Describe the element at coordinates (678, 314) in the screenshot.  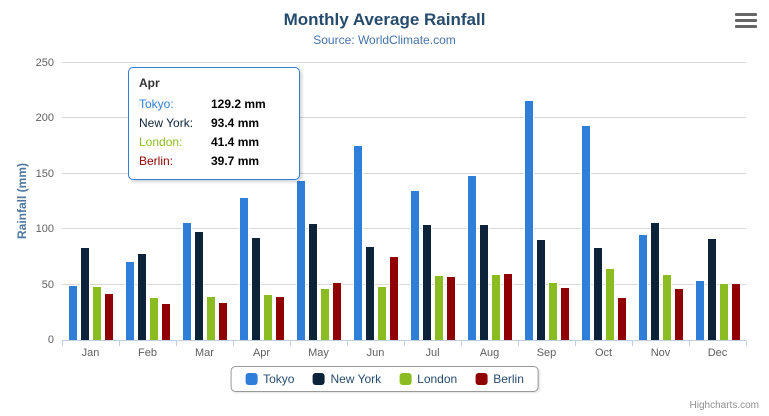
I see `bar-berlin-nov` at that location.